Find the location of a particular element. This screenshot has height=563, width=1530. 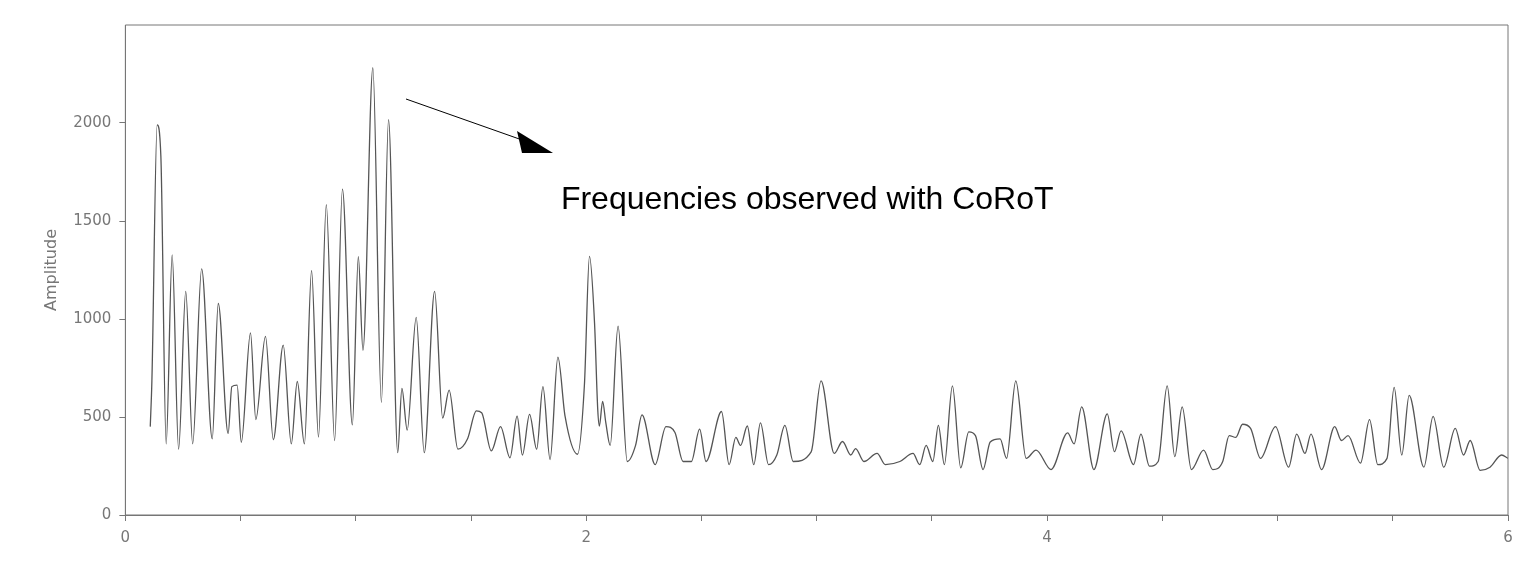

y-tick-label: 1500 is located at coordinates (92, 219).